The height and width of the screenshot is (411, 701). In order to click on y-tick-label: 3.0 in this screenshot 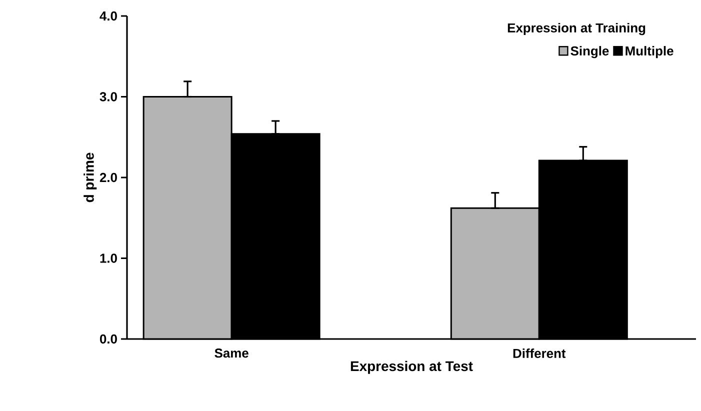, I will do `click(108, 97)`.